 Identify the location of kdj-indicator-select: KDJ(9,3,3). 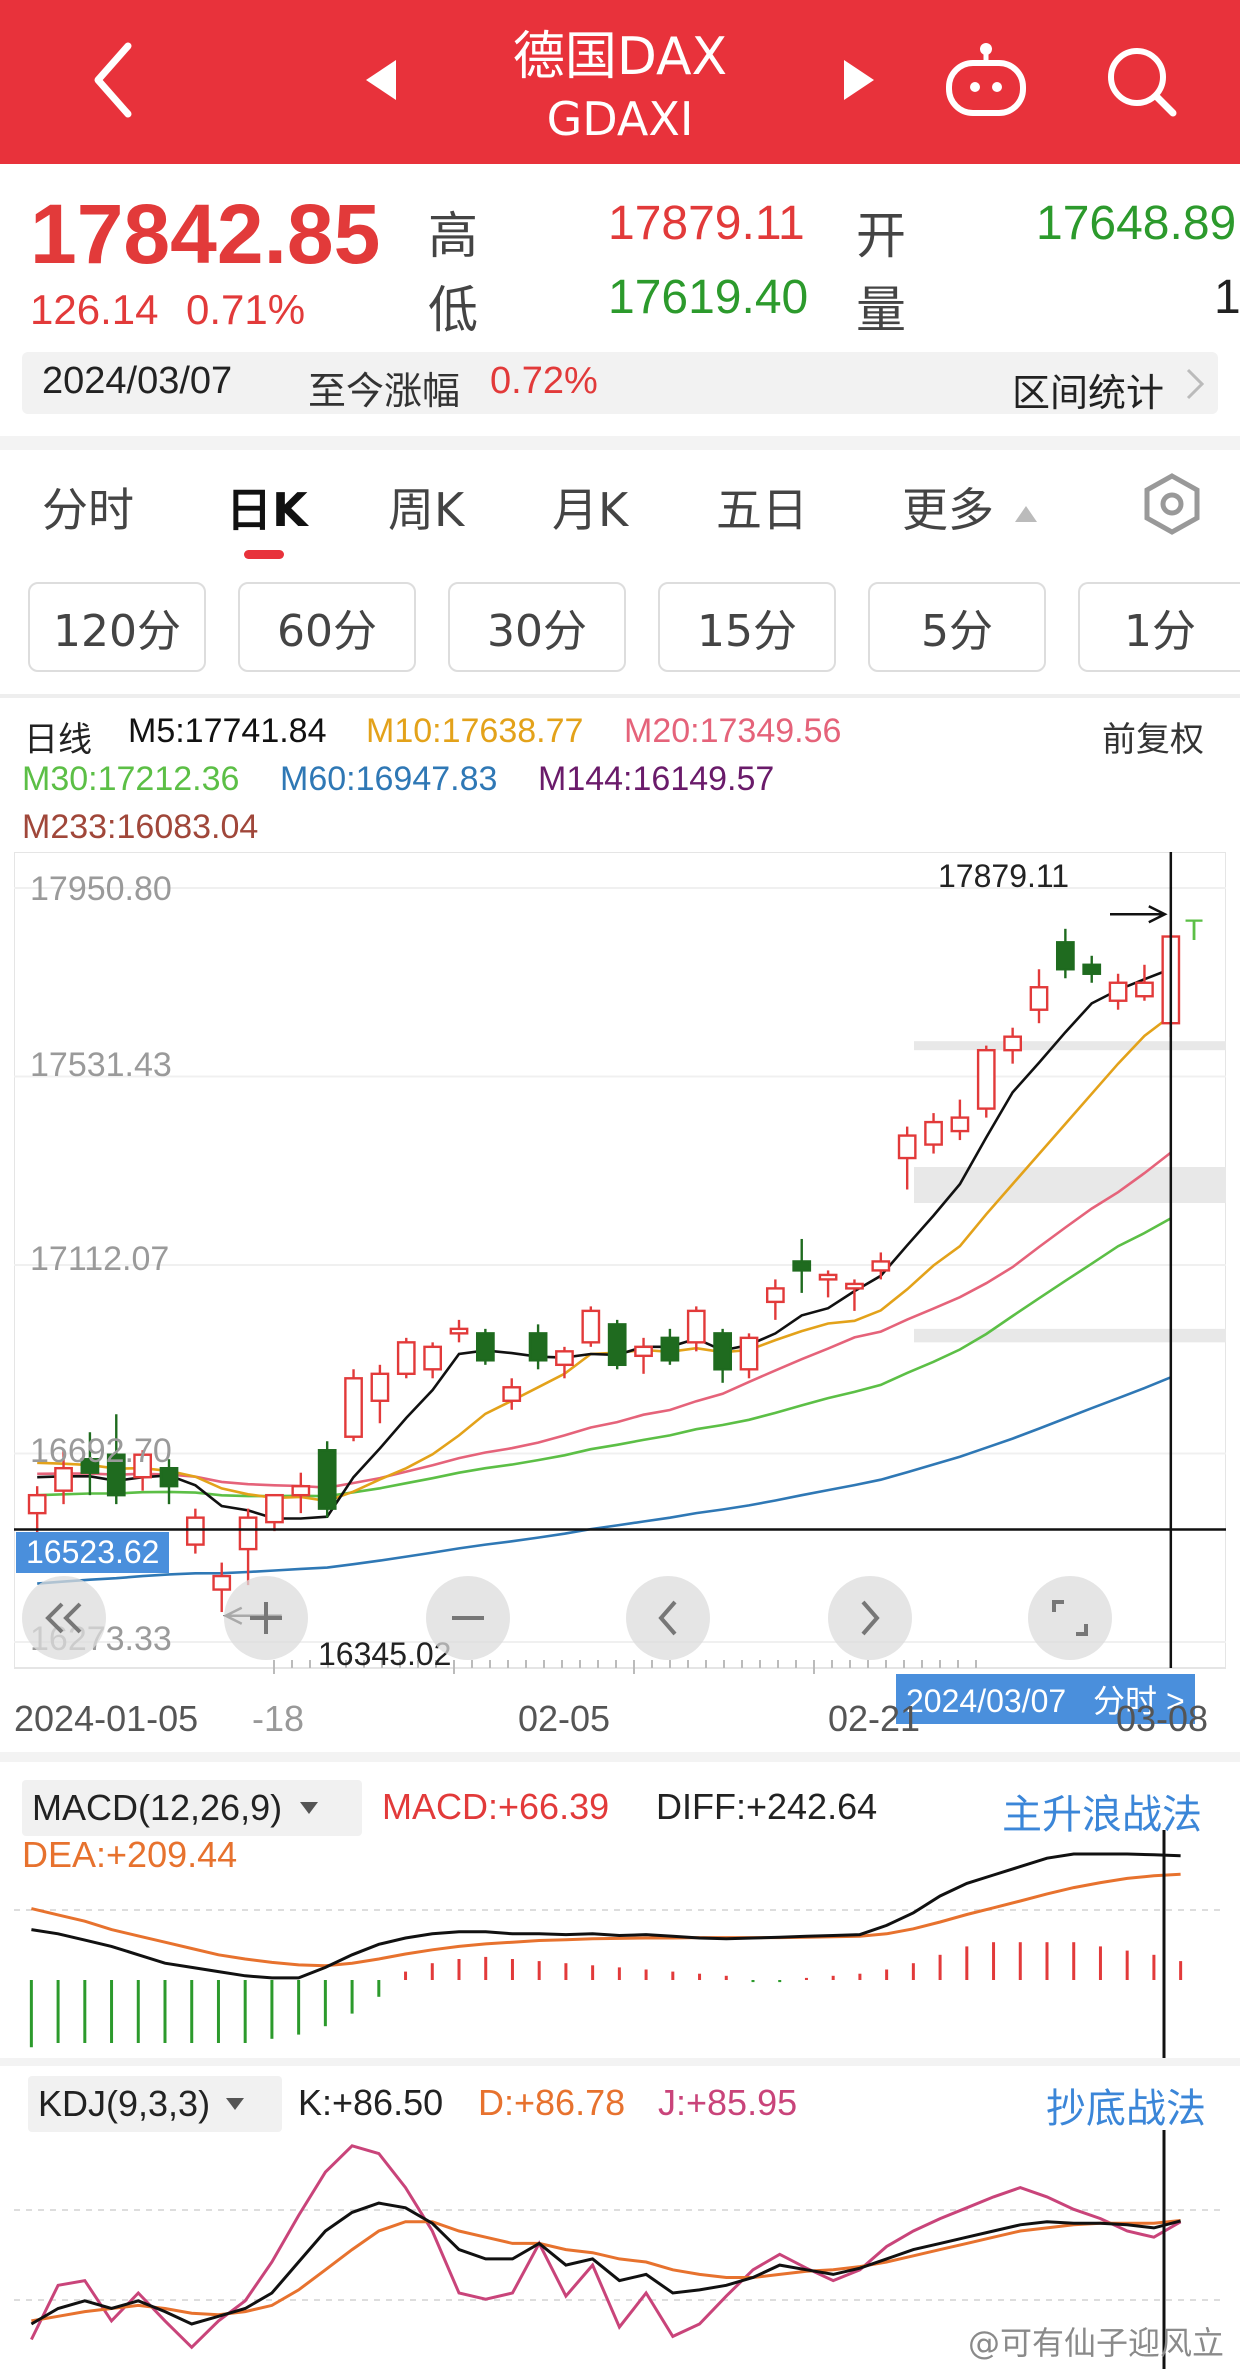
(155, 2104).